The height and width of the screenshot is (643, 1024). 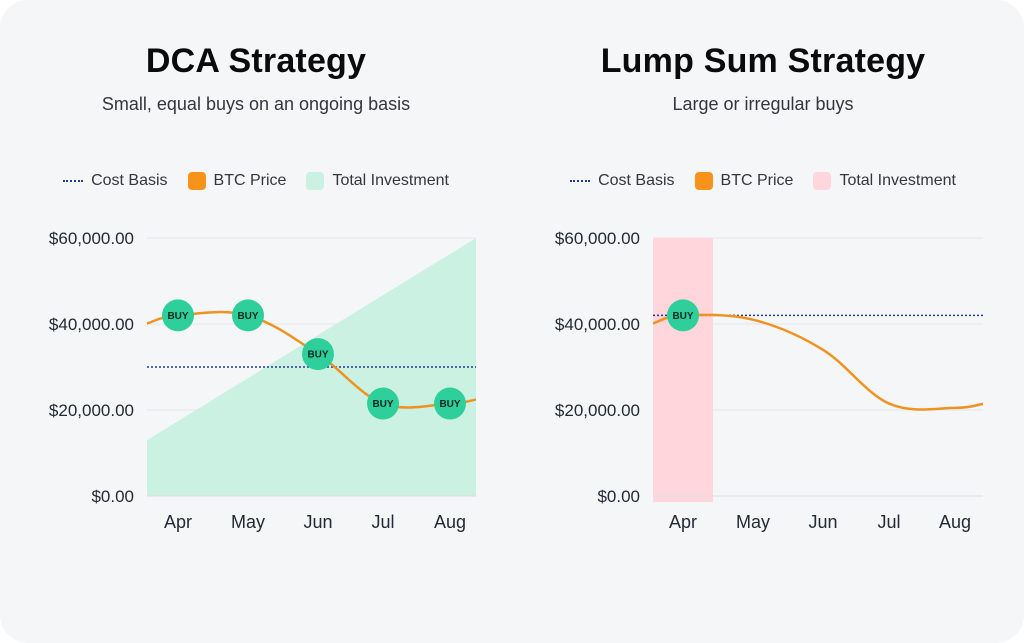 I want to click on chart-subtitle: Large or irregular buys, so click(x=763, y=104).